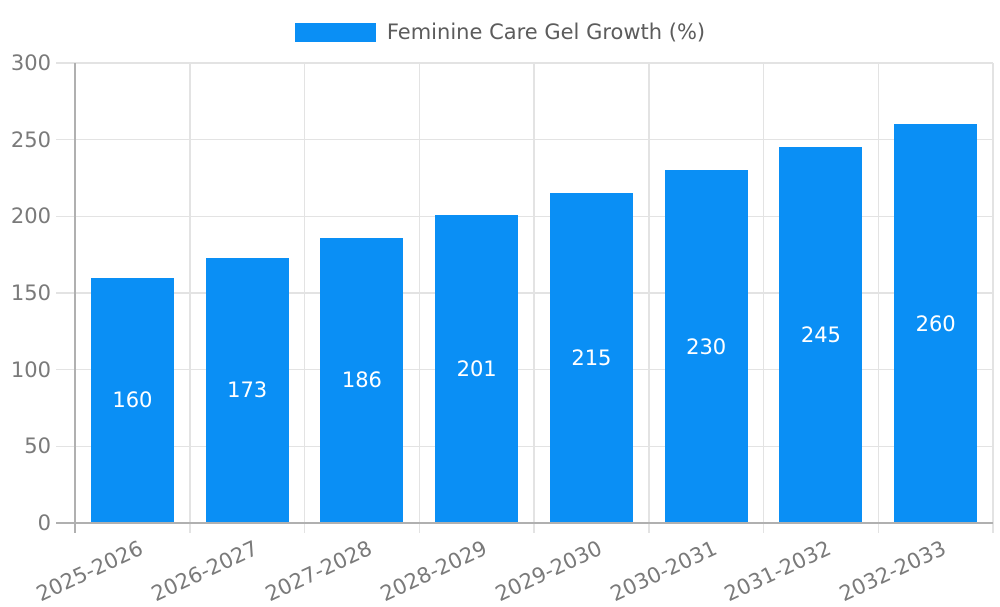 The width and height of the screenshot is (1000, 607). Describe the element at coordinates (335, 32) in the screenshot. I see `legend-swatch-icon` at that location.